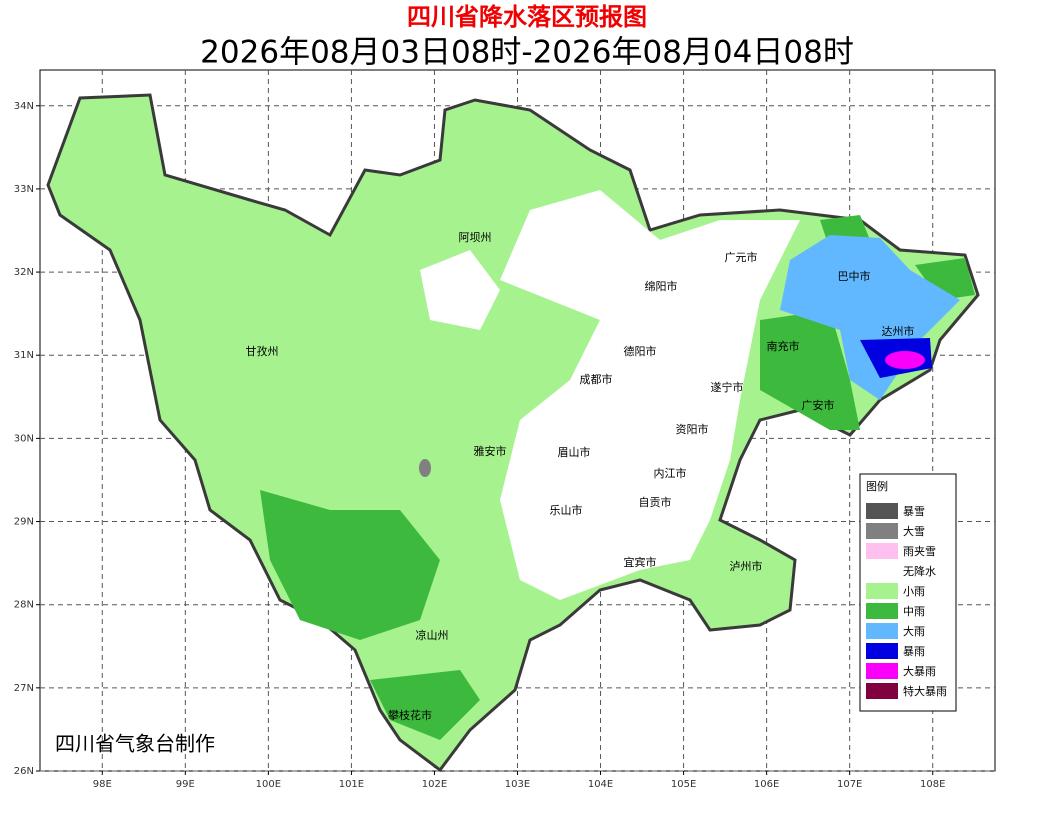 The height and width of the screenshot is (821, 1055). I want to click on city-label: 成都市, so click(596, 379).